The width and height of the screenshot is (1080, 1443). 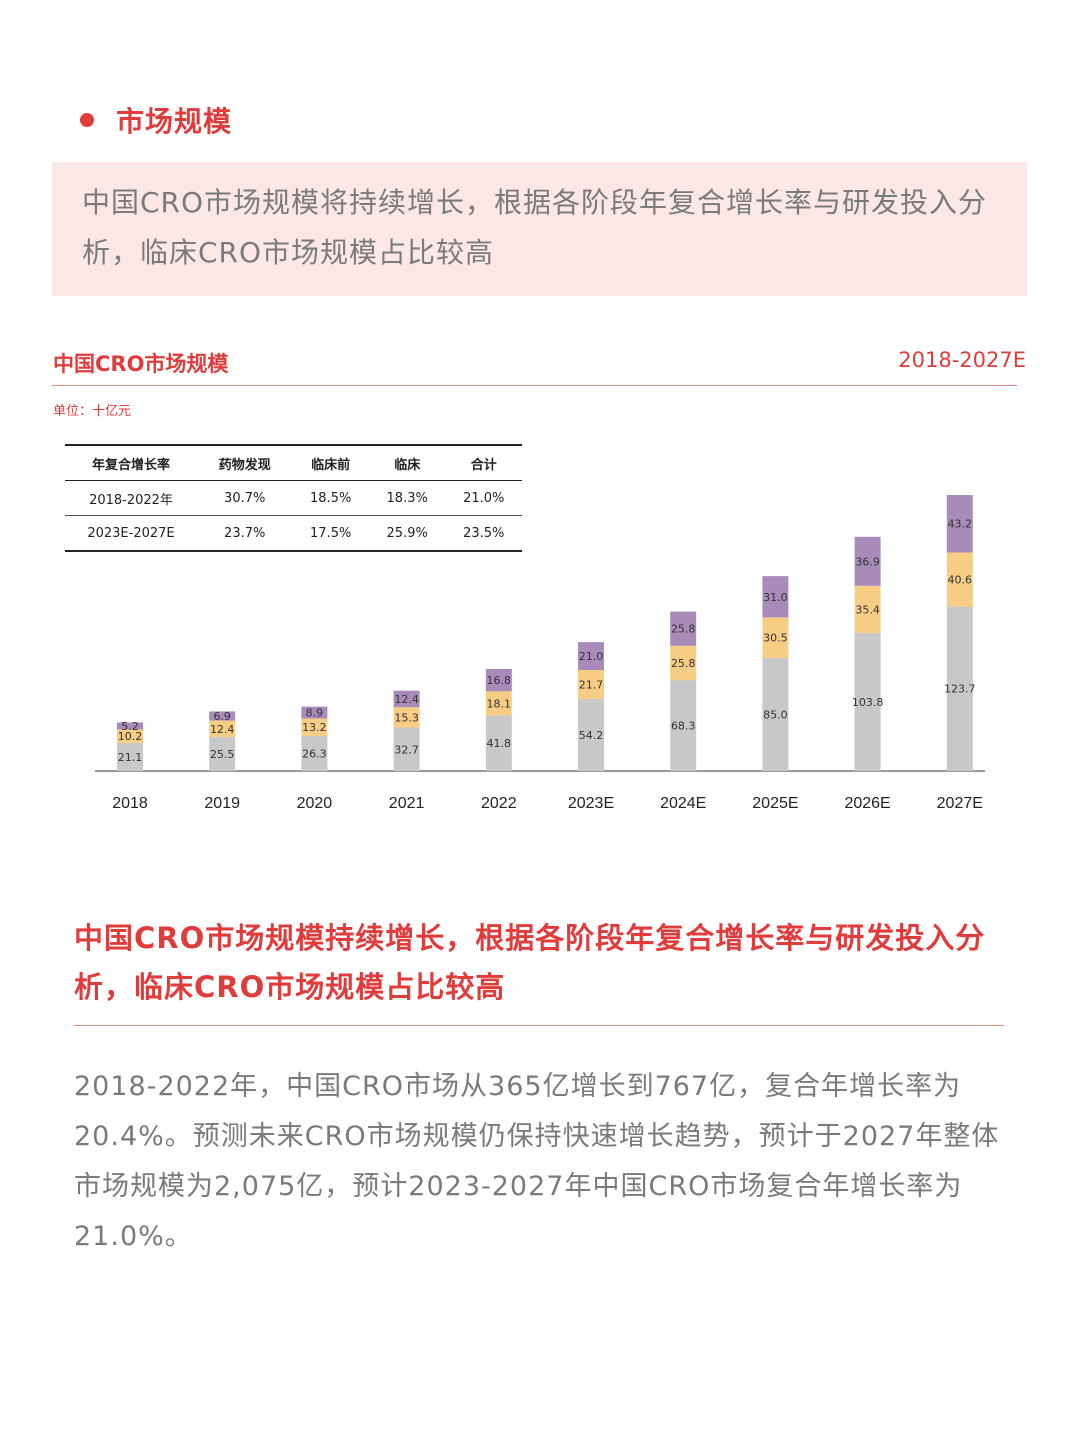 I want to click on data-label: 21.0, so click(x=591, y=656).